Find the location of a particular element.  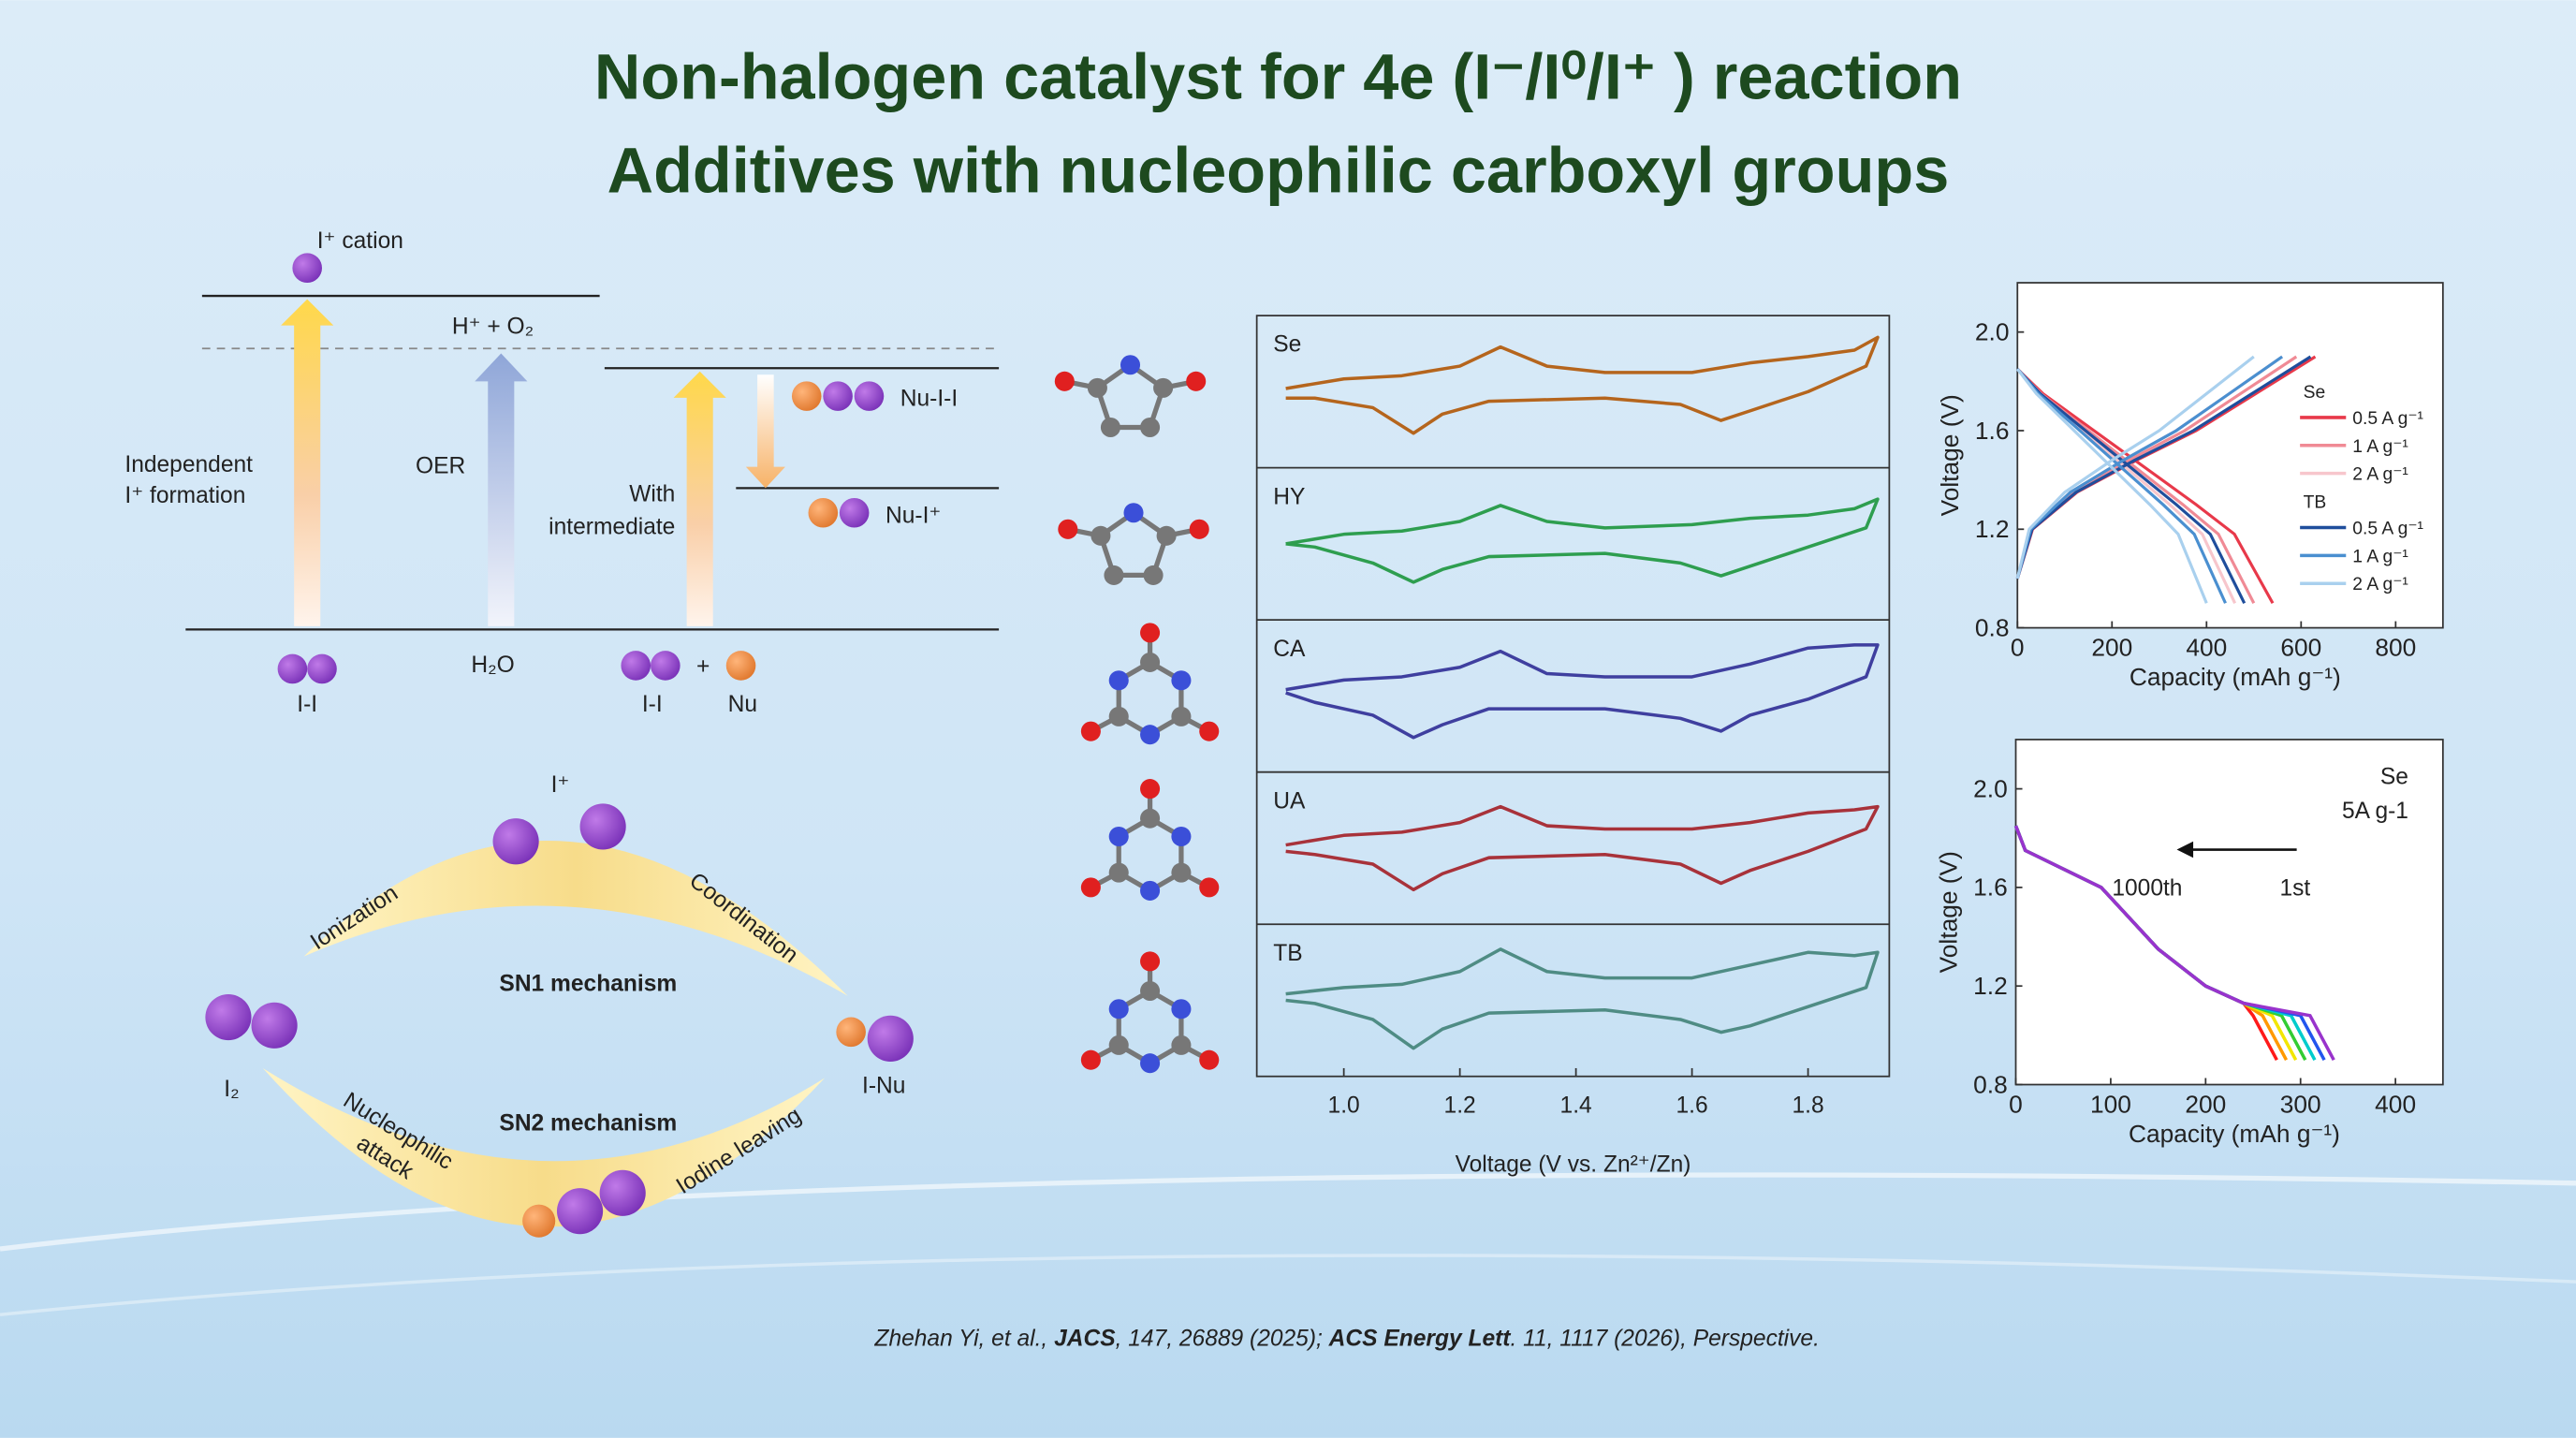

panel-label: CA is located at coordinates (1289, 649).